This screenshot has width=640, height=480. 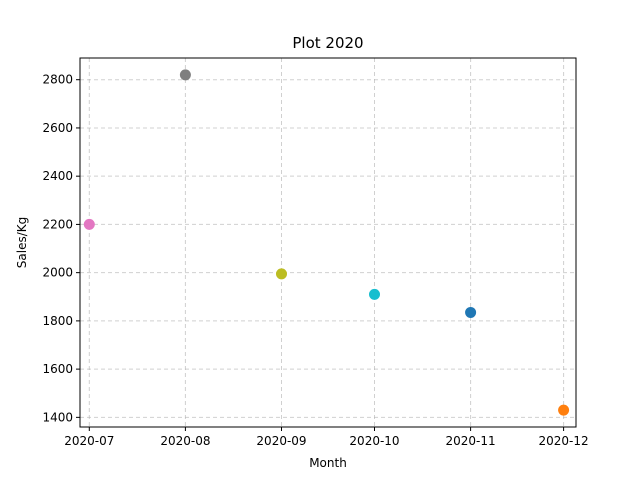 I want to click on x-tick-label: 2020-10, so click(x=374, y=441).